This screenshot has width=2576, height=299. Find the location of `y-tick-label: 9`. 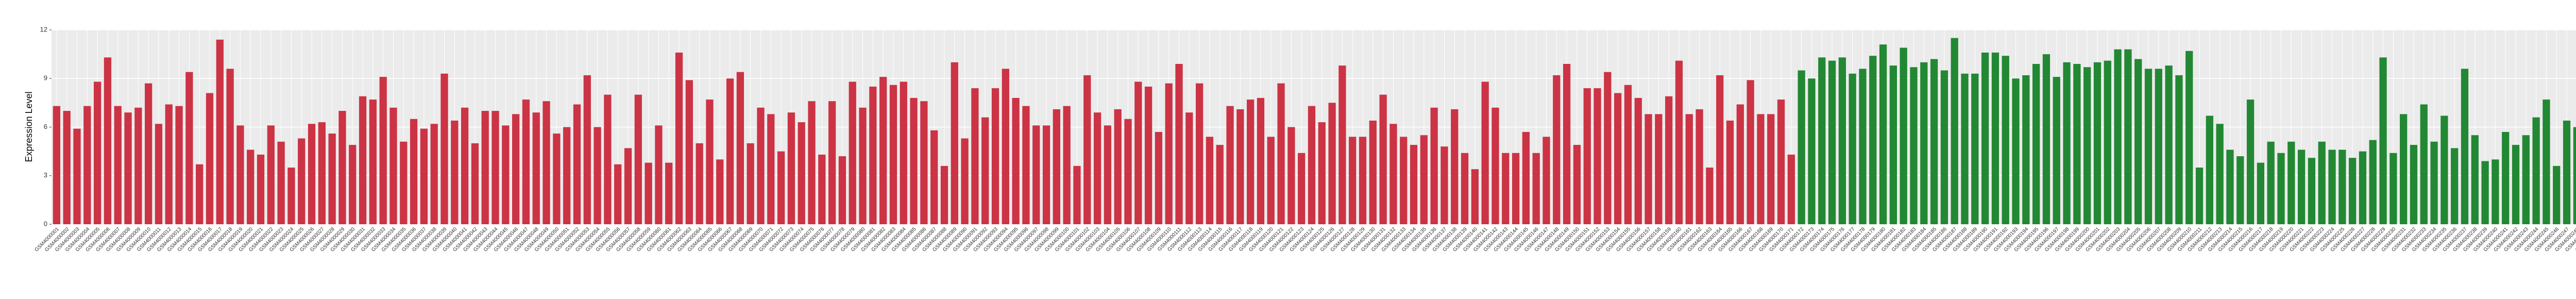

y-tick-label: 9 is located at coordinates (45, 78).